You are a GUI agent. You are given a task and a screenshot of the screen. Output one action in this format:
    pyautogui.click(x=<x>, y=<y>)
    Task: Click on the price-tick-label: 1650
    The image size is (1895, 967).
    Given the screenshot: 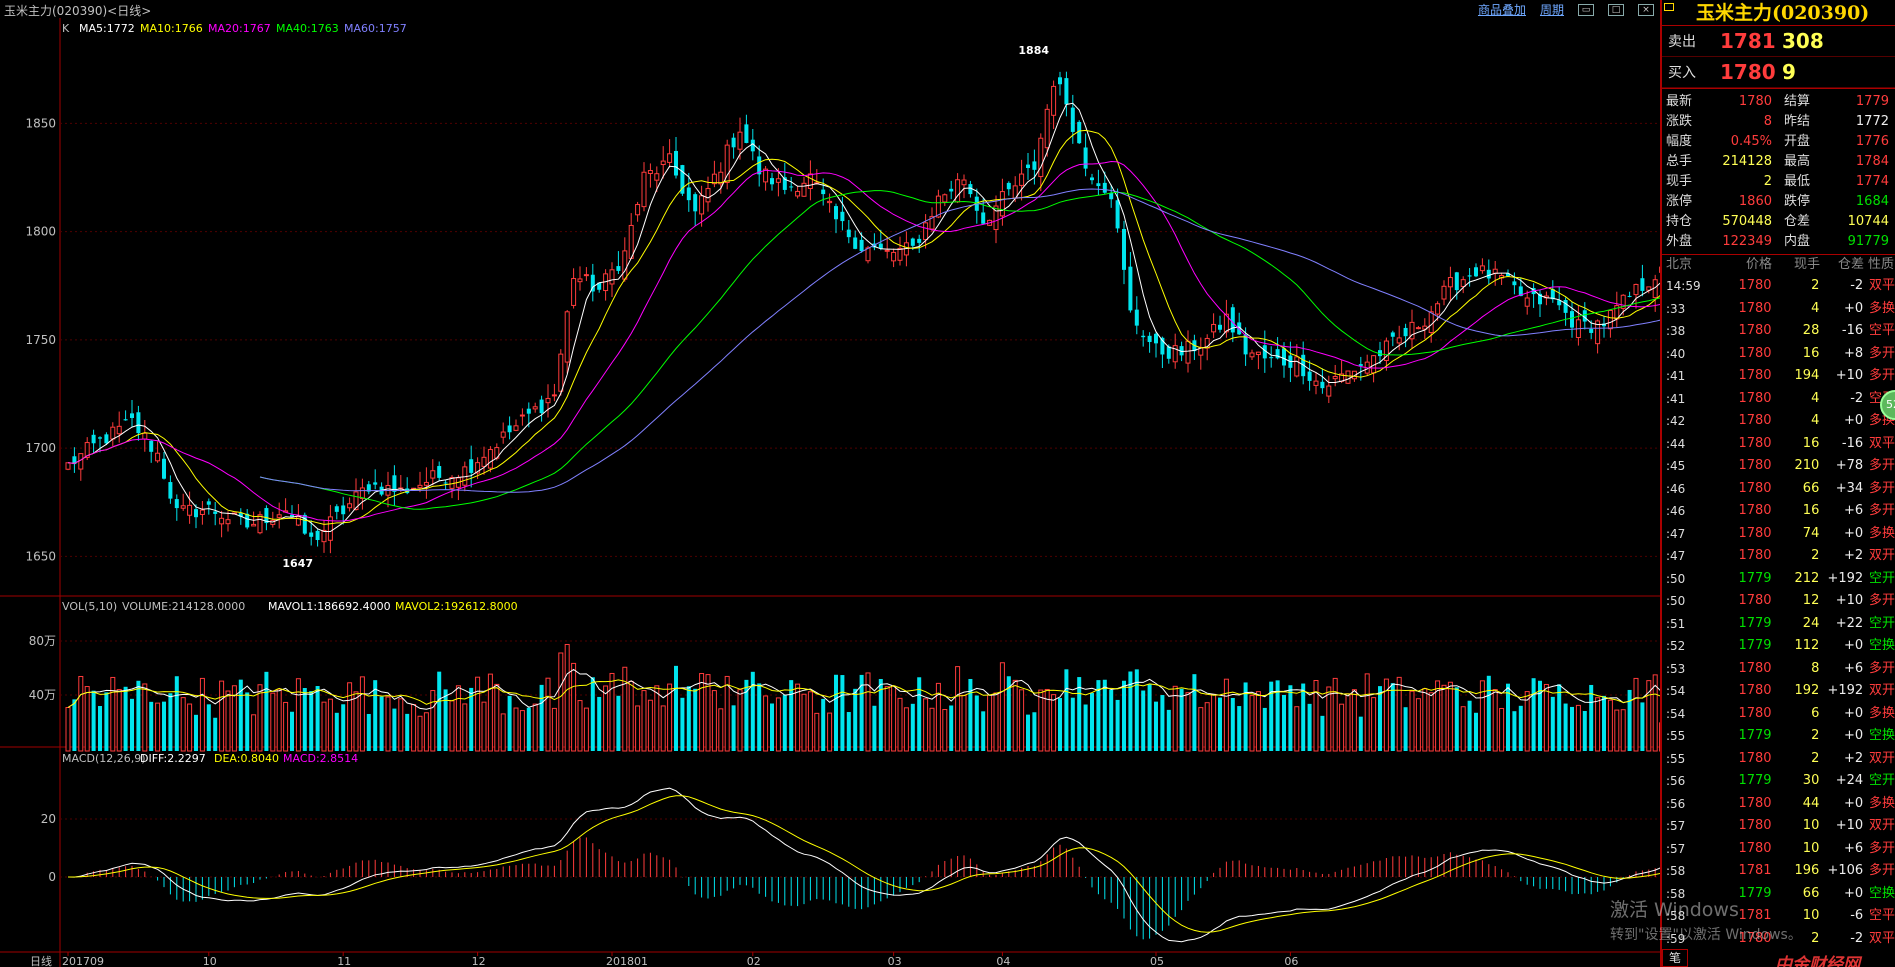 What is the action you would take?
    pyautogui.click(x=40, y=556)
    